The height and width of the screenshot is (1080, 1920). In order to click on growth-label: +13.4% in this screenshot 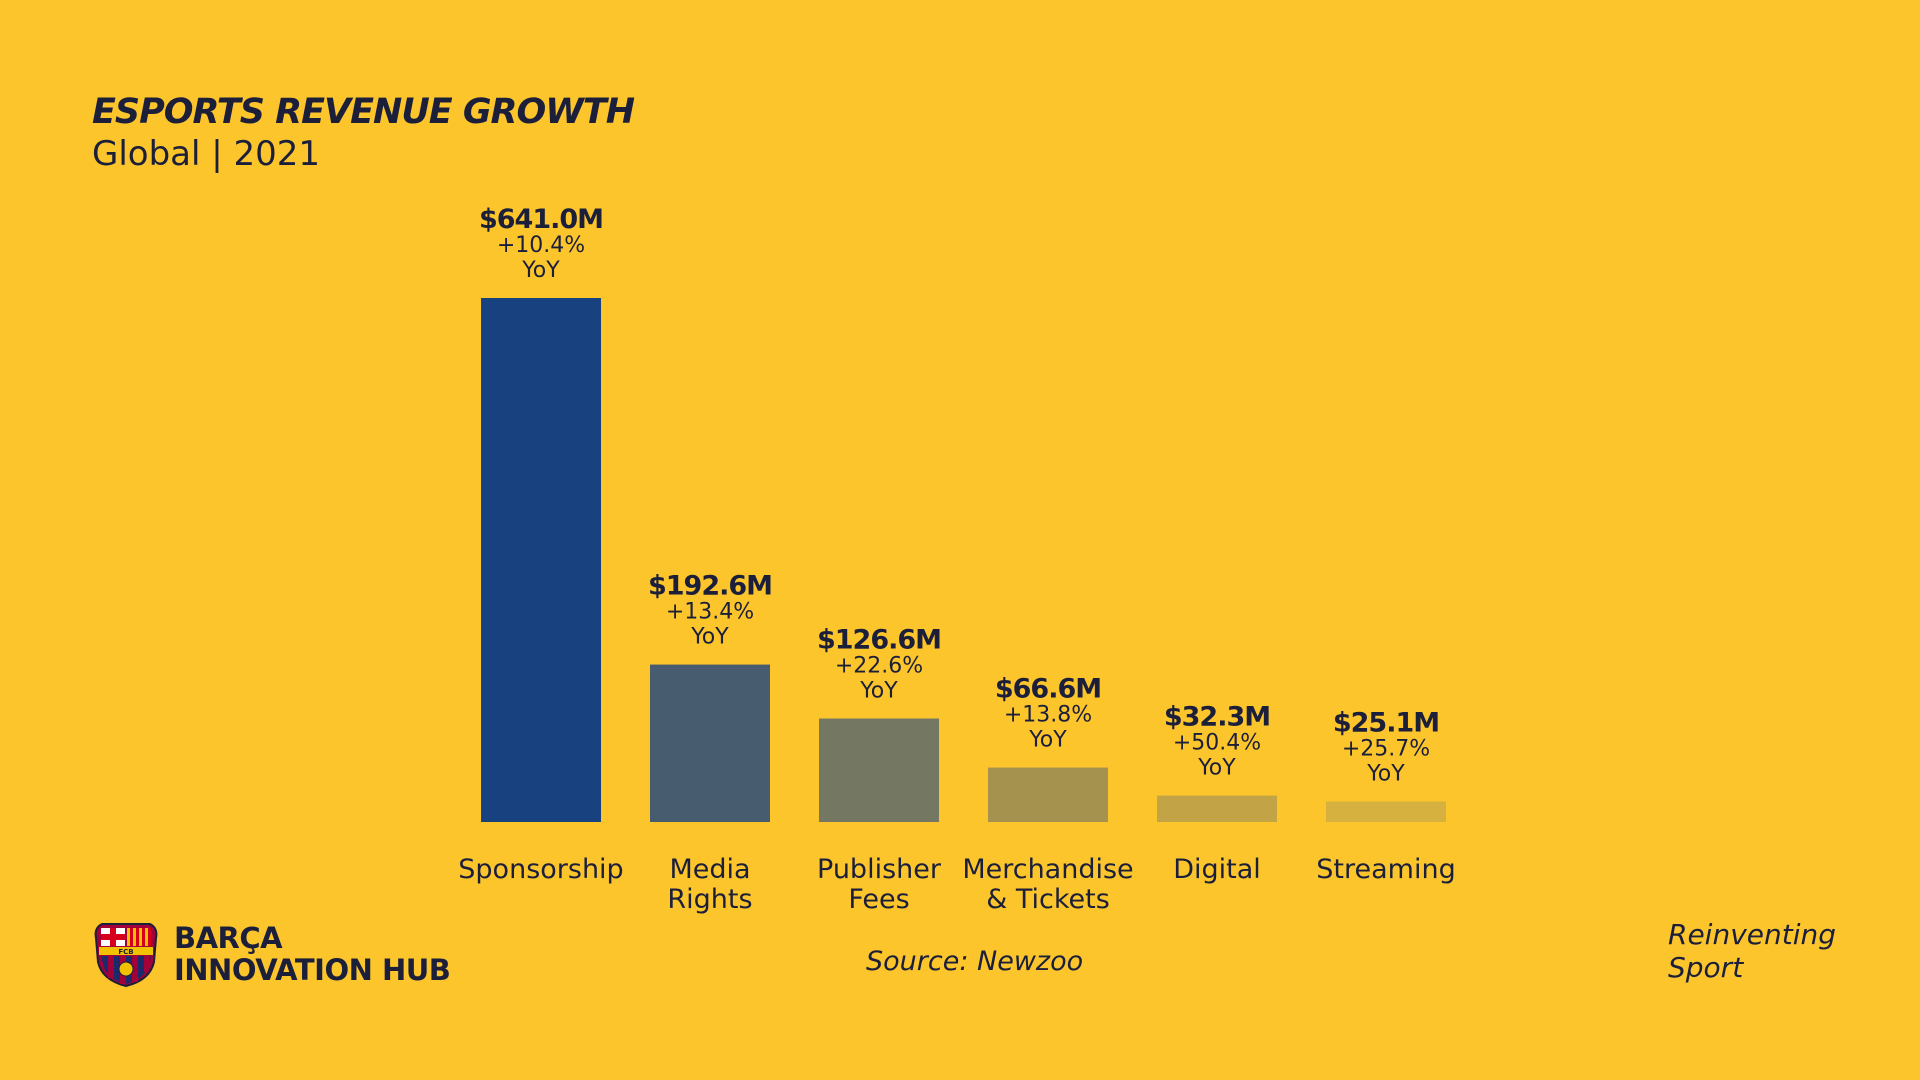, I will do `click(710, 612)`.